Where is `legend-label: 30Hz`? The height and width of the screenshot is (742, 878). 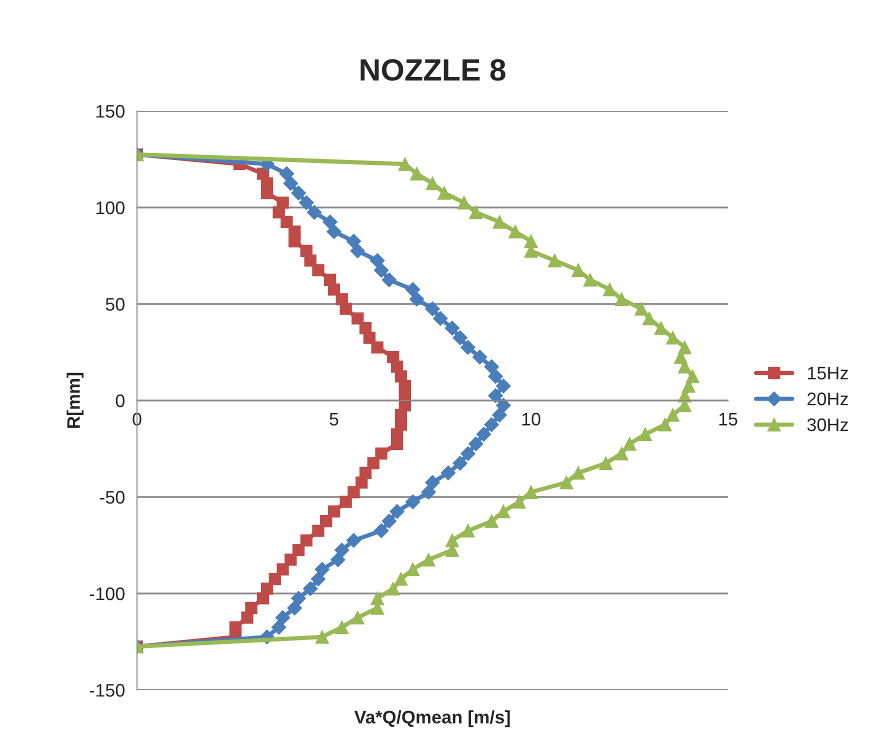 legend-label: 30Hz is located at coordinates (827, 425).